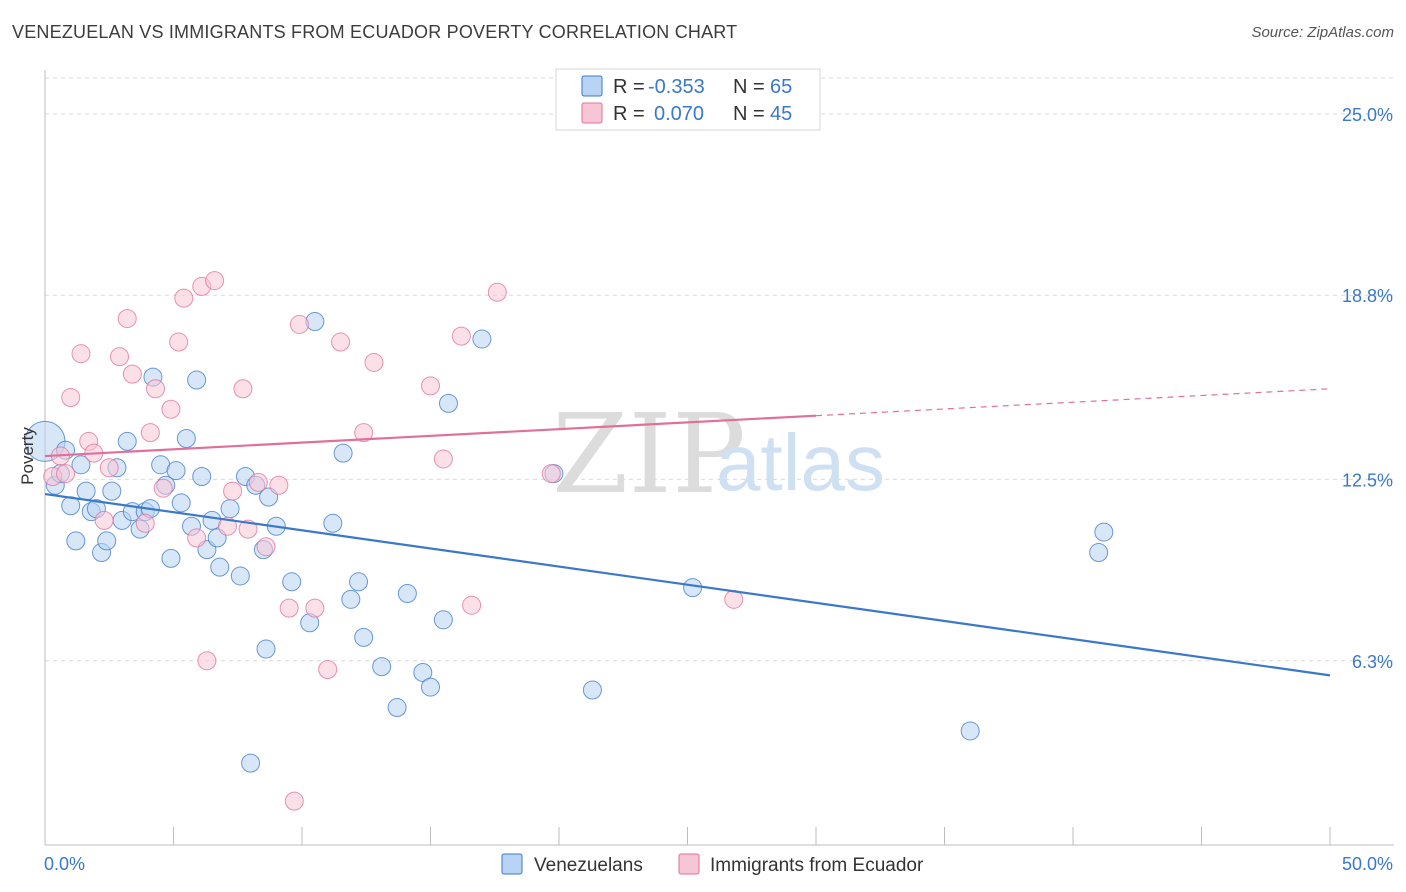 Image resolution: width=1406 pixels, height=892 pixels. Describe the element at coordinates (679, 114) in the screenshot. I see `legend-r-value-2: 0.070` at that location.